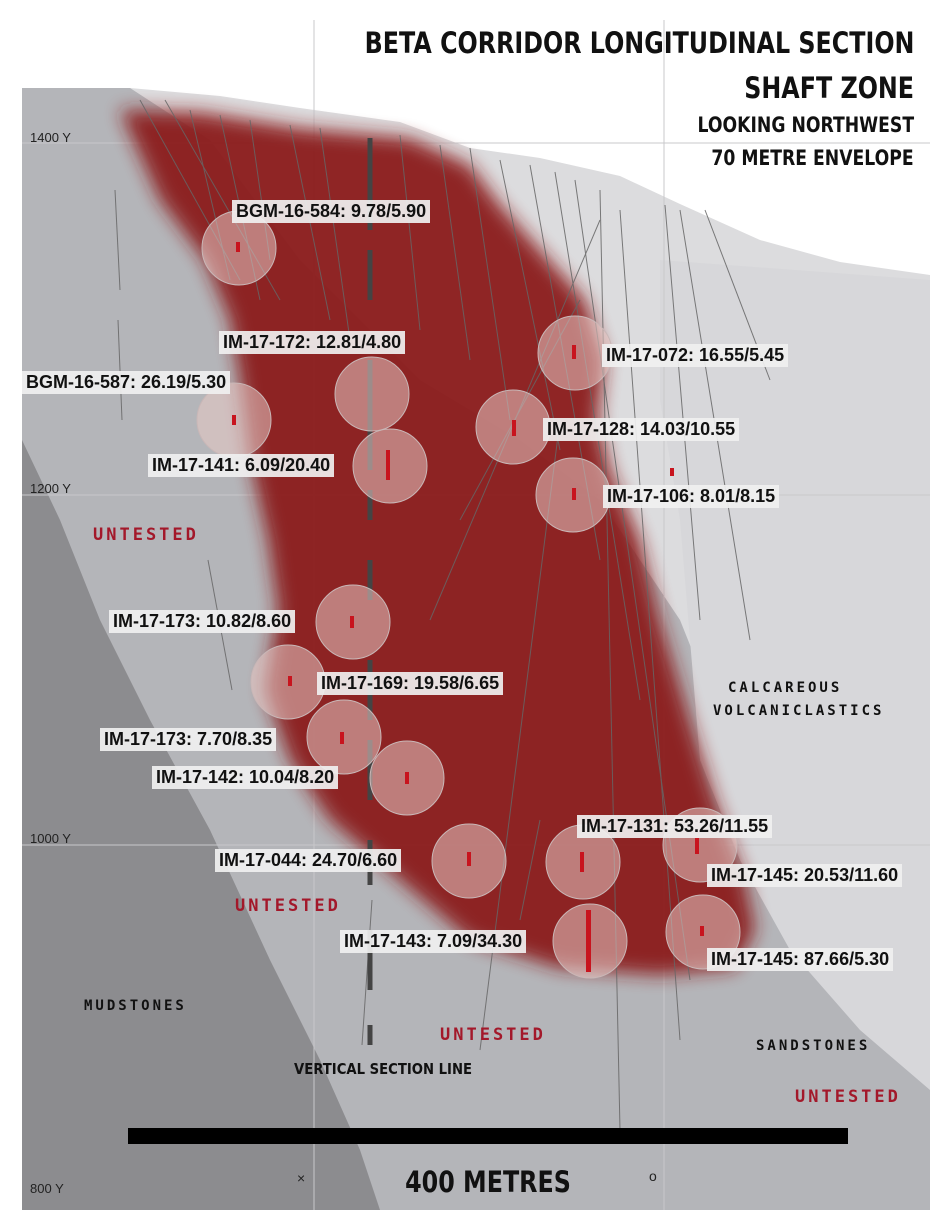 Image resolution: width=948 pixels, height=1226 pixels. I want to click on intercept-callout: IM-17-106: 8.01/8.15, so click(691, 496).